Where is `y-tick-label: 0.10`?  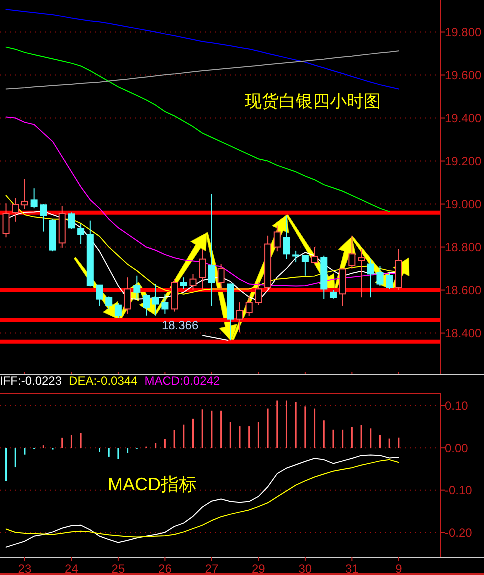
y-tick-label: 0.10 is located at coordinates (457, 406).